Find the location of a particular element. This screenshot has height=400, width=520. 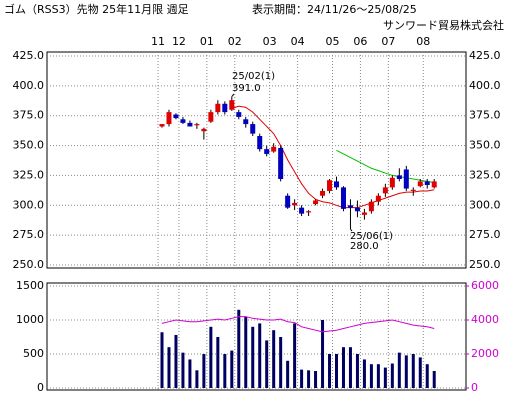

y-tick-label-right: 250.0 is located at coordinates (485, 264).